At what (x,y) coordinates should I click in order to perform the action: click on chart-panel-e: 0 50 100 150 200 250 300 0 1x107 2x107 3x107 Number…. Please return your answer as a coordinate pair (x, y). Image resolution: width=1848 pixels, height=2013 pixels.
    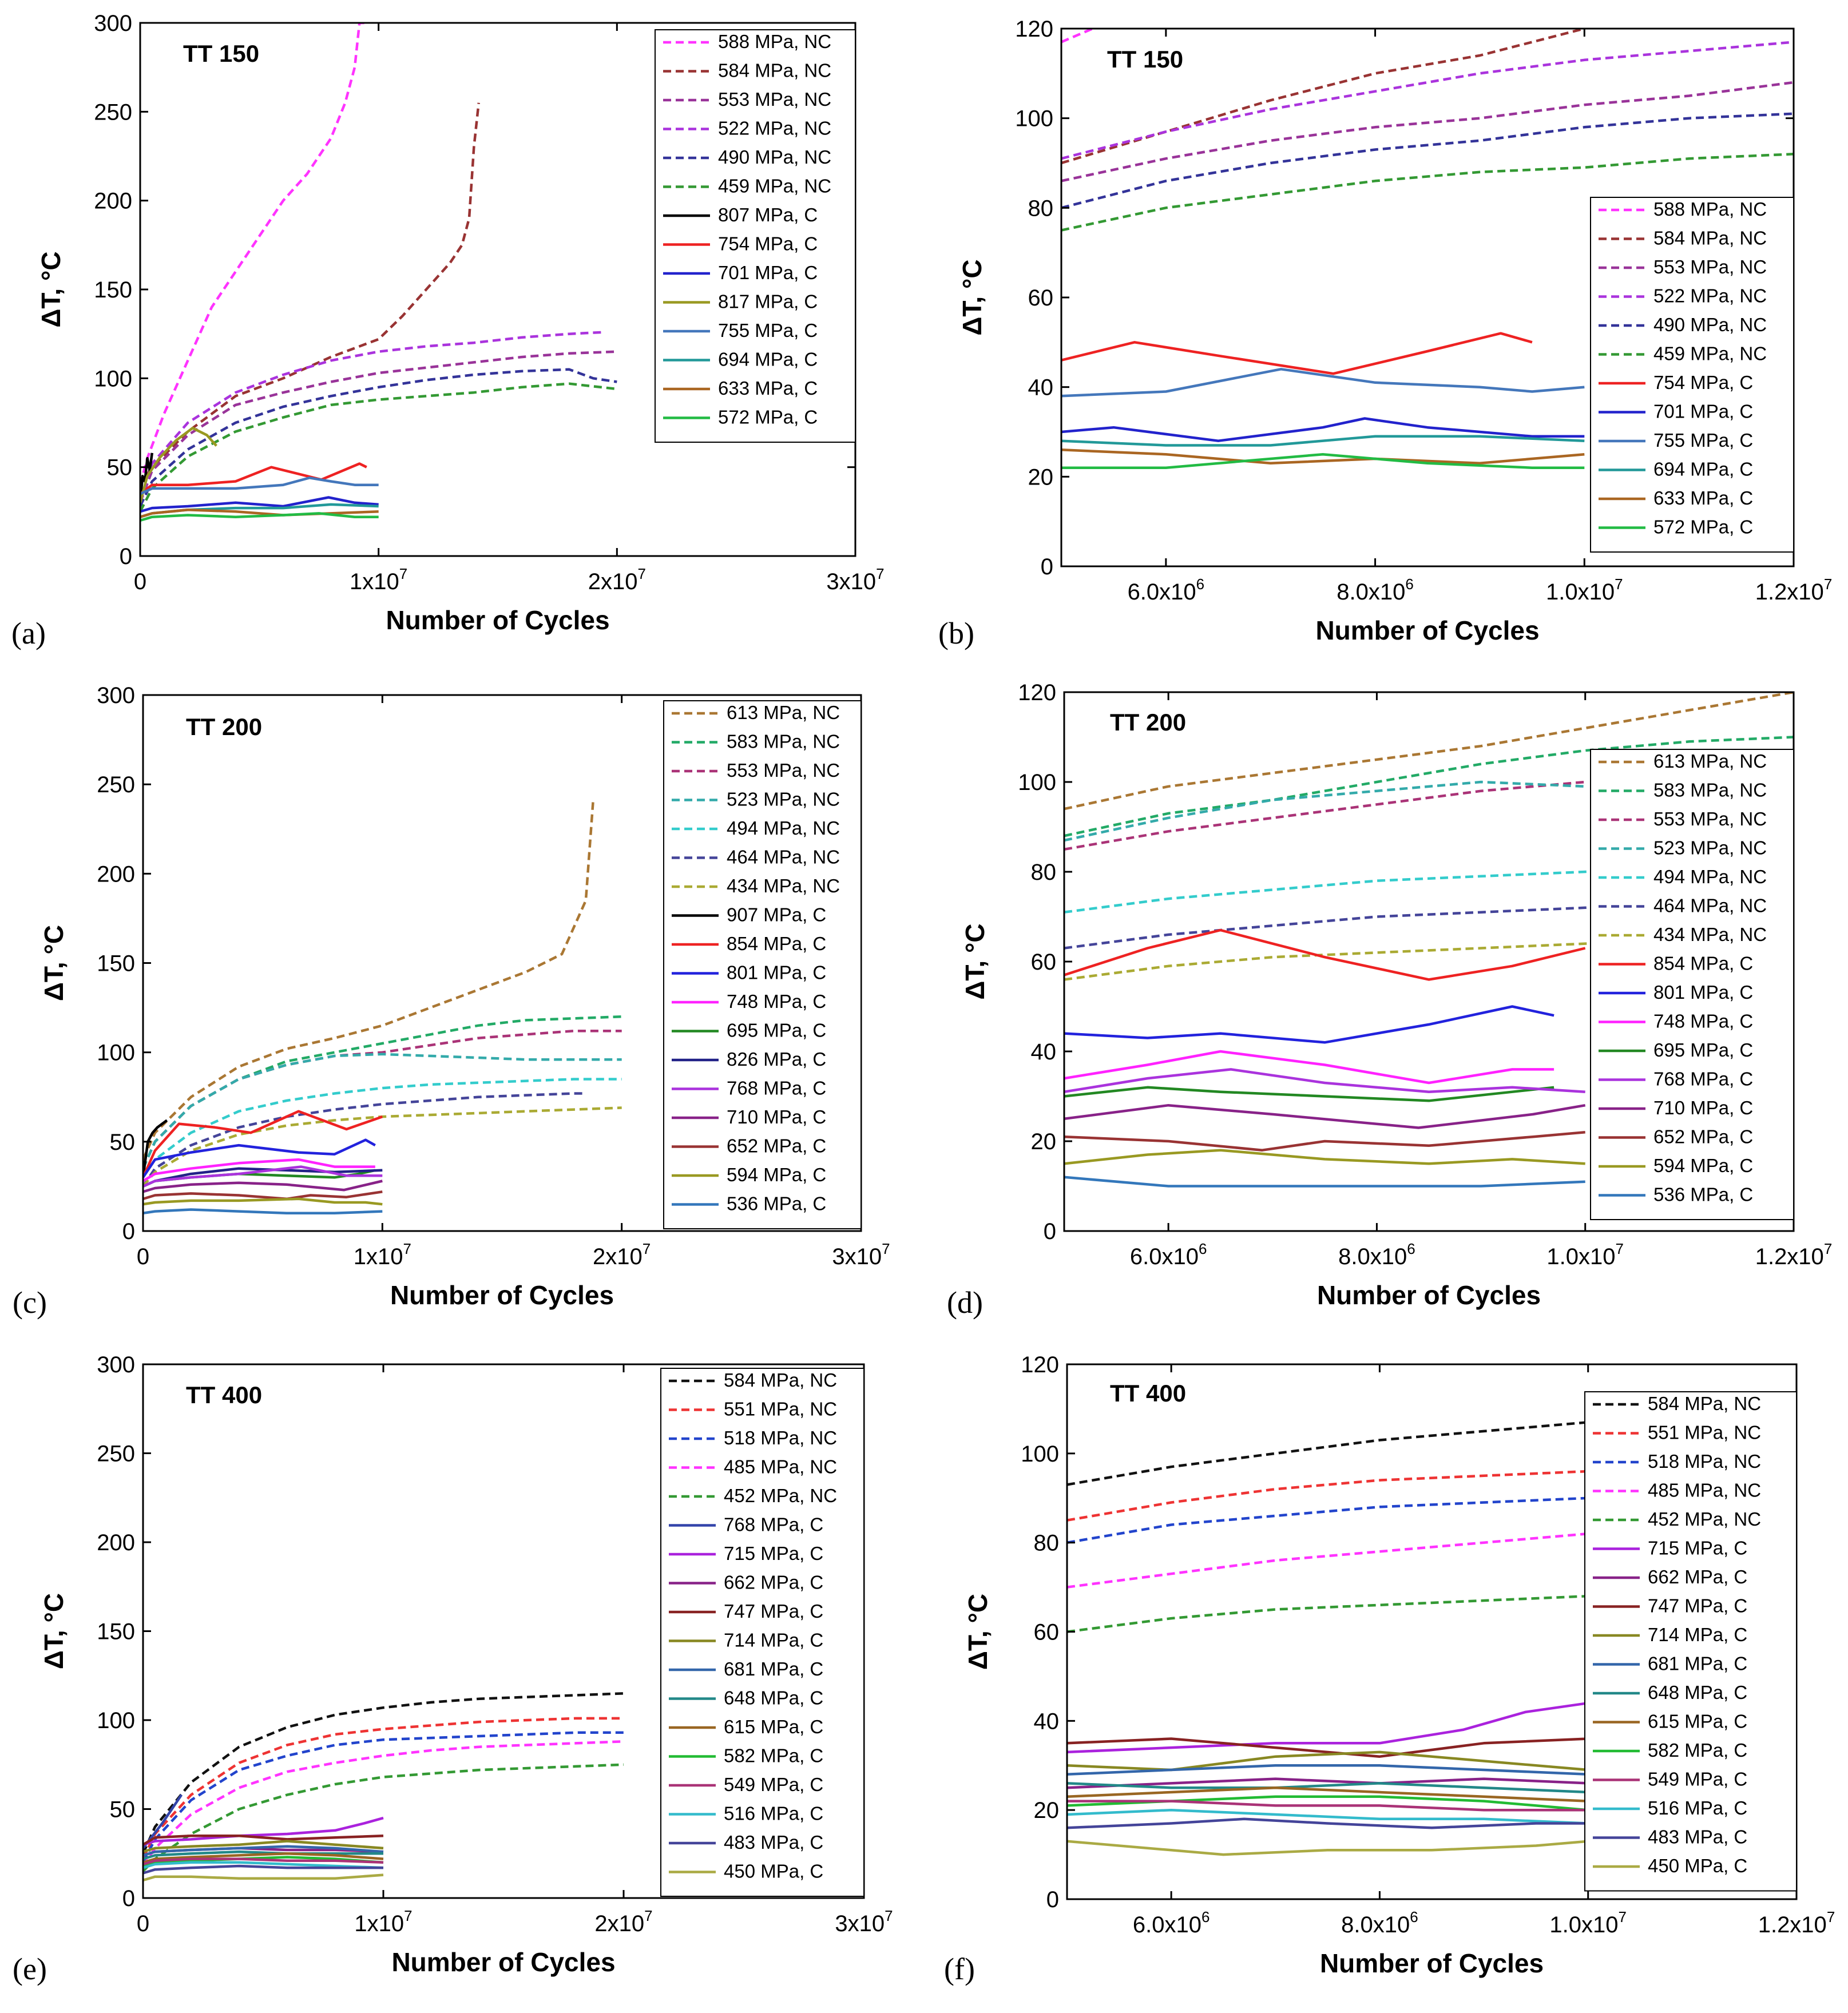
    Looking at the image, I should click on (453, 1669).